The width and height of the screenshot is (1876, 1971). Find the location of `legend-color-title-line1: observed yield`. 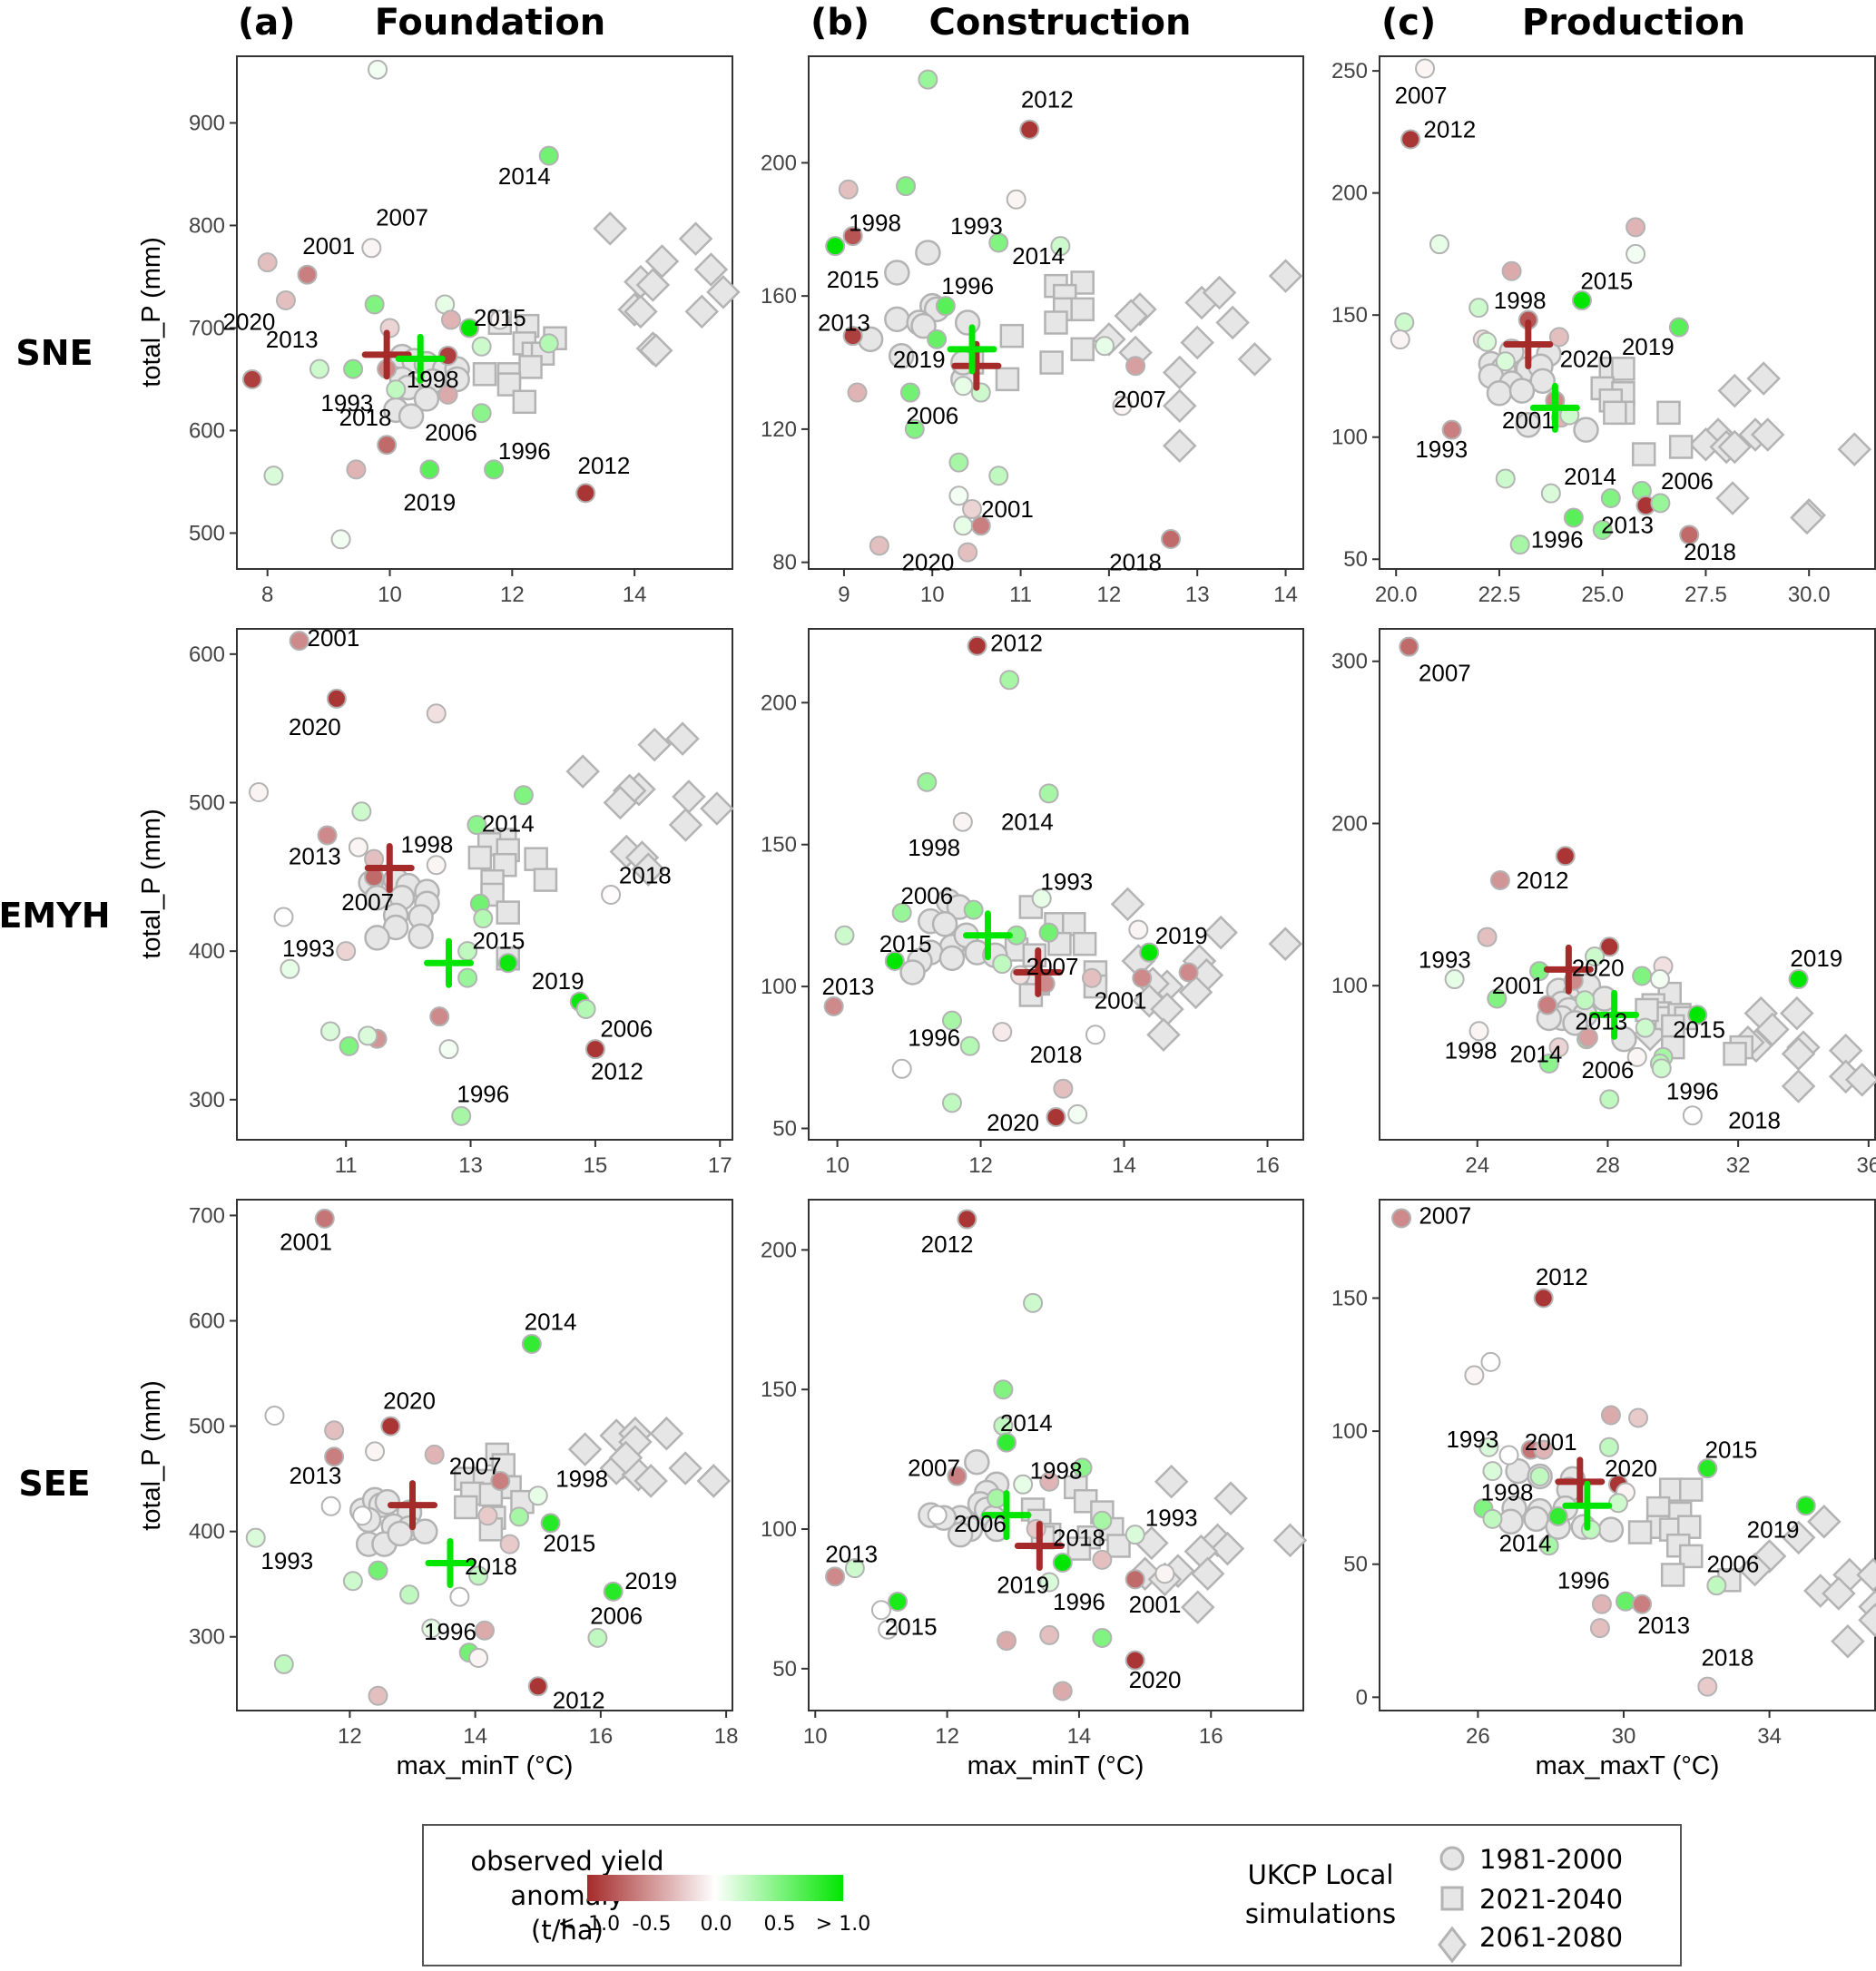

legend-color-title-line1: observed yield is located at coordinates (566, 1861).